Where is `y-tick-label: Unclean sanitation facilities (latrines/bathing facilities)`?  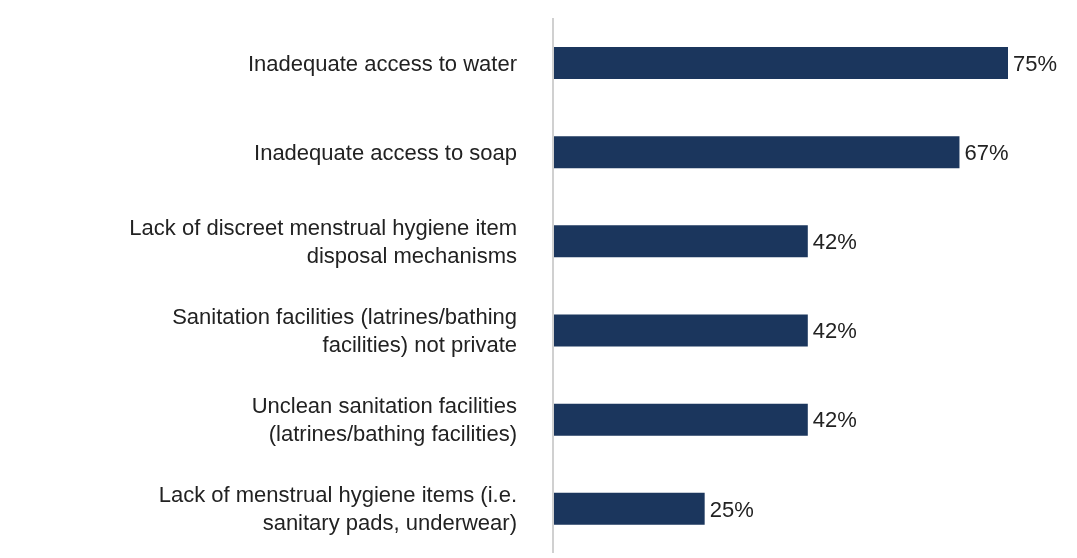
y-tick-label: Unclean sanitation facilities (latrines/bathing facilities) is located at coordinates (384, 420).